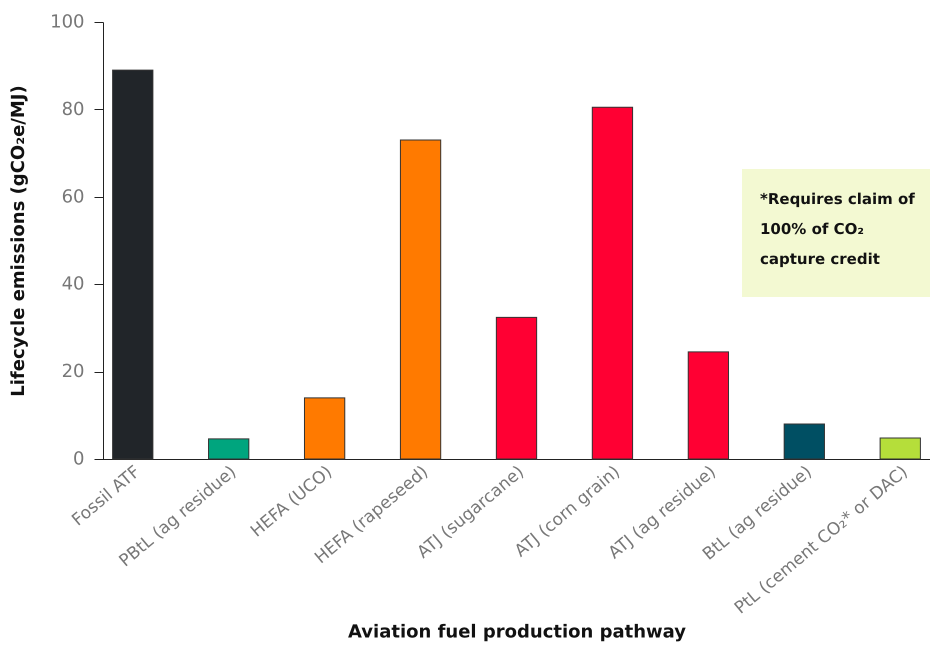 This screenshot has height=646, width=930. Describe the element at coordinates (838, 229) in the screenshot. I see `annotation: *Requires claim of 100% of CO₂ capture credit` at that location.